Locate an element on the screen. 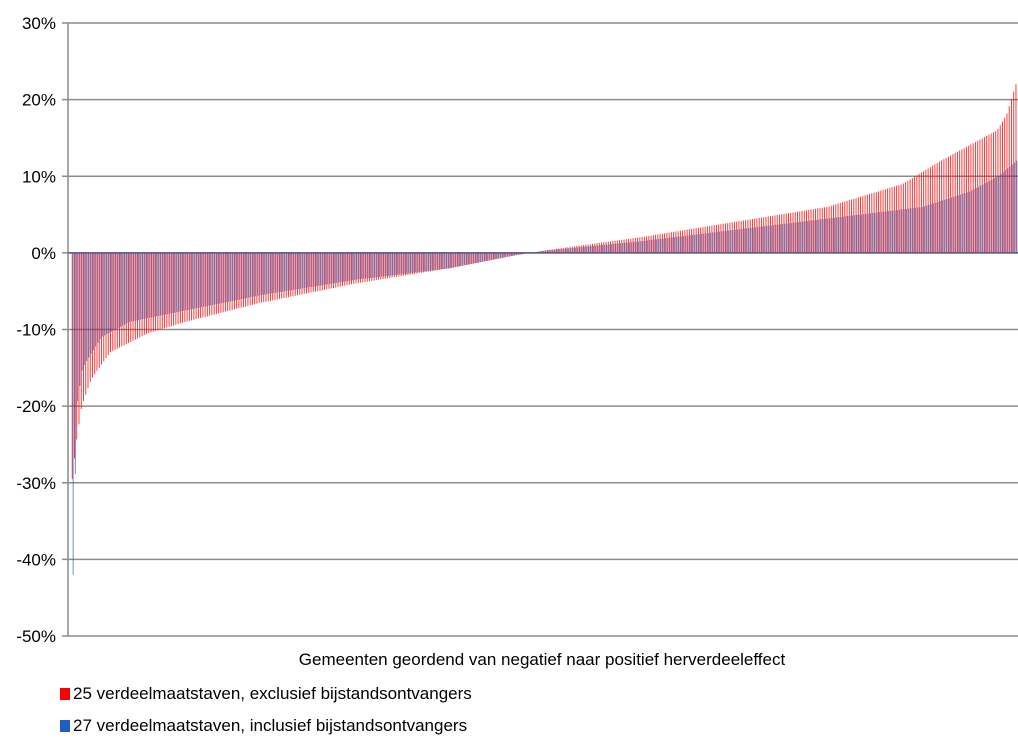 Image resolution: width=1018 pixels, height=745 pixels. y-tick-label: 20% is located at coordinates (39, 100).